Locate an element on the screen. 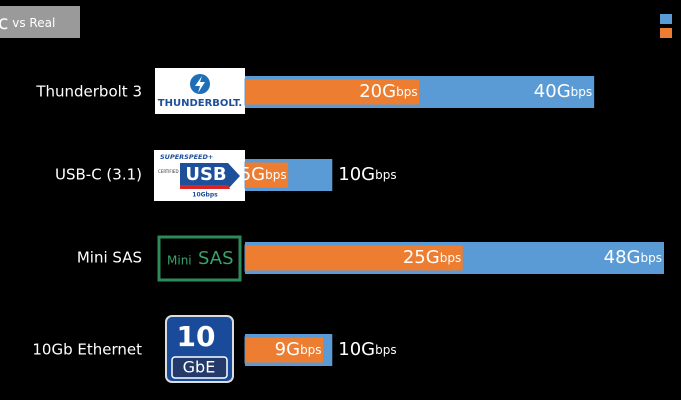 This screenshot has width=681, height=400. value-label: 40Gbps is located at coordinates (563, 91).